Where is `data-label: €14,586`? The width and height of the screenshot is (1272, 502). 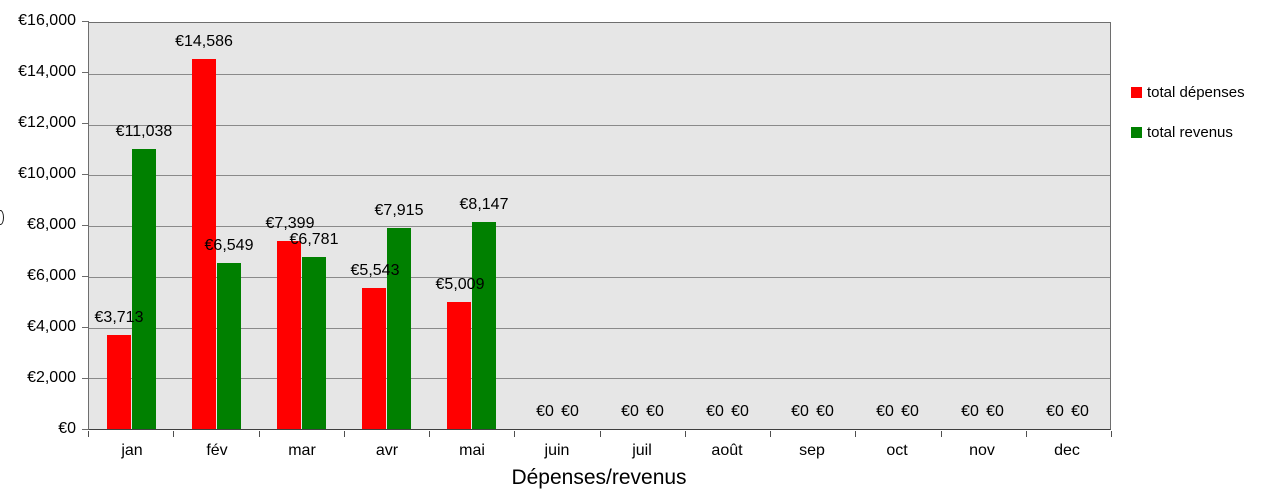 data-label: €14,586 is located at coordinates (204, 41).